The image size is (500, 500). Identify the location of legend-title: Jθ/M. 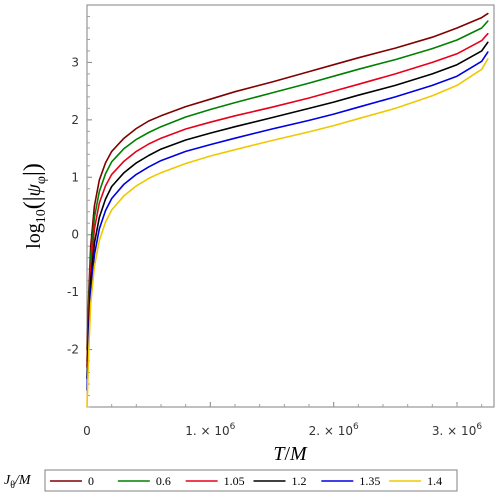
(18, 482).